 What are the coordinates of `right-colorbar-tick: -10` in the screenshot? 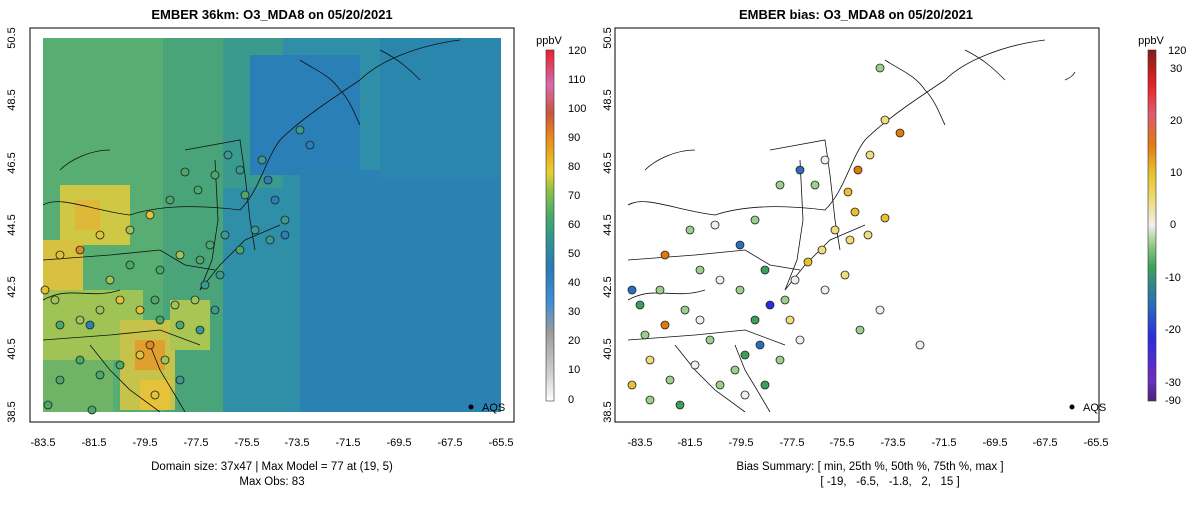 It's located at (1173, 278).